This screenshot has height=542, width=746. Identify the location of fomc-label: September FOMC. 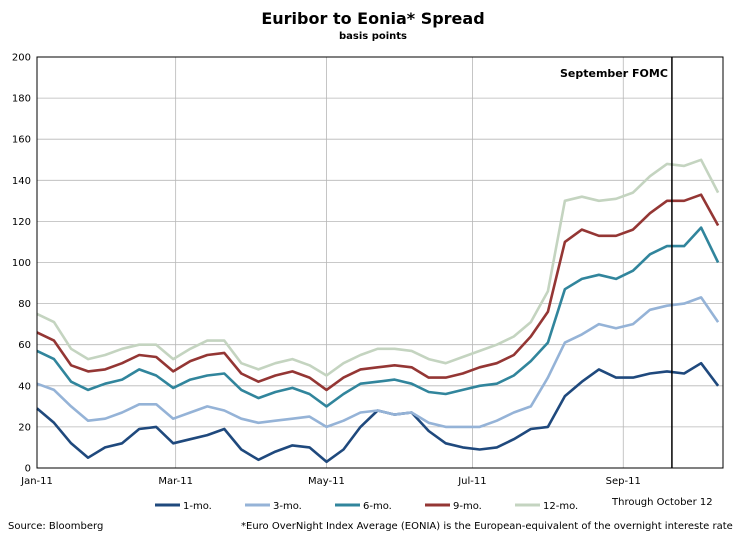
(614, 73).